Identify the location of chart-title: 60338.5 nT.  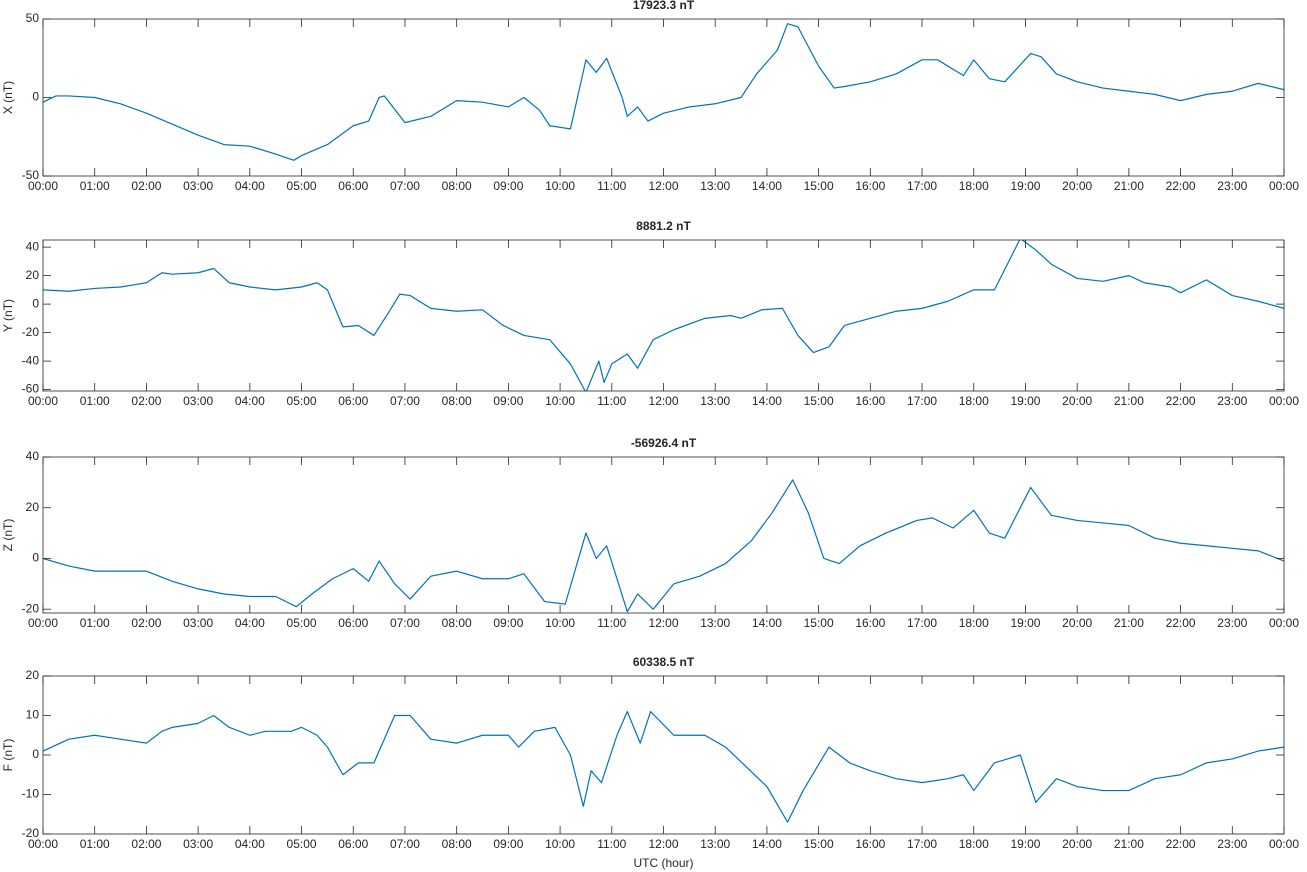
(664, 662).